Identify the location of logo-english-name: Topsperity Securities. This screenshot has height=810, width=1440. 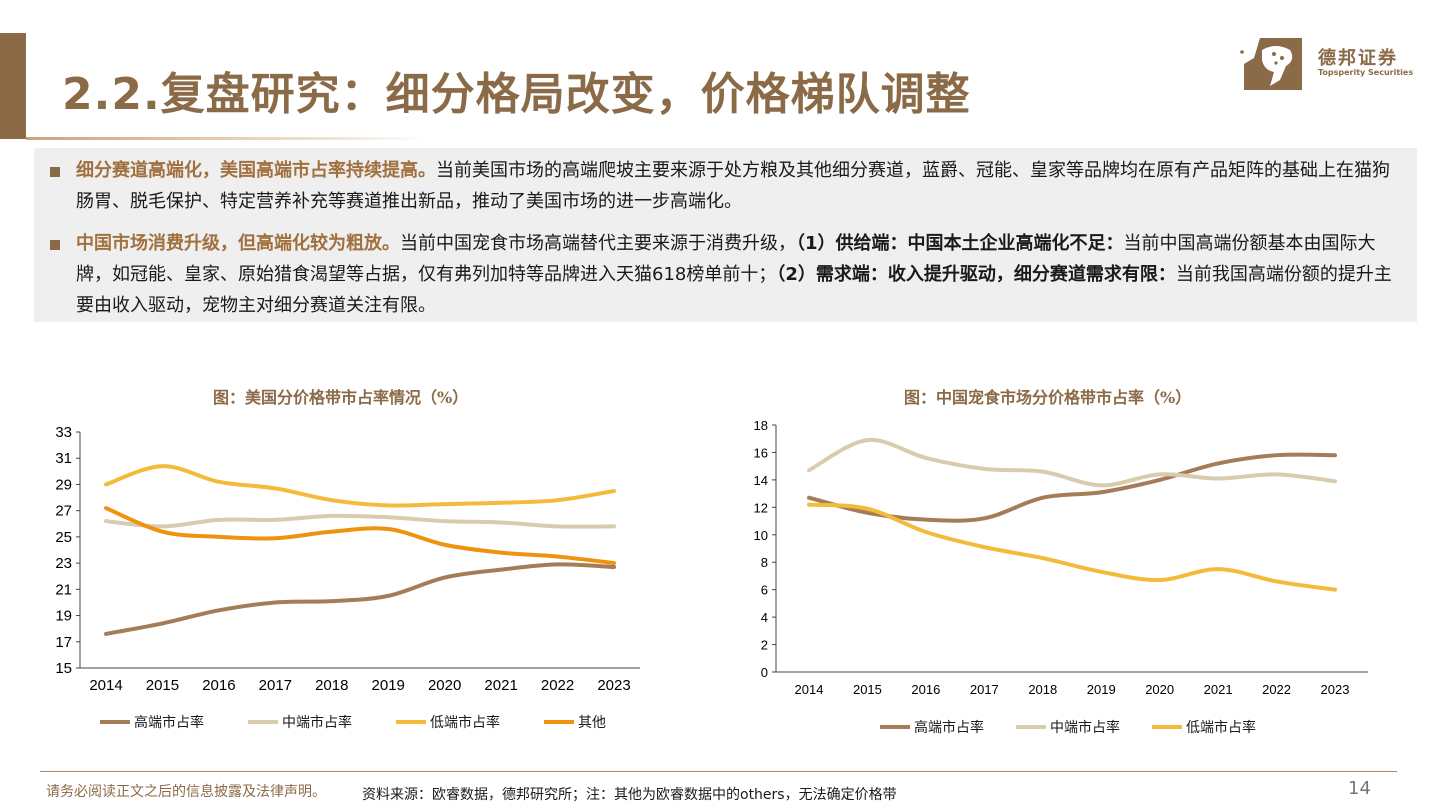
(1366, 72).